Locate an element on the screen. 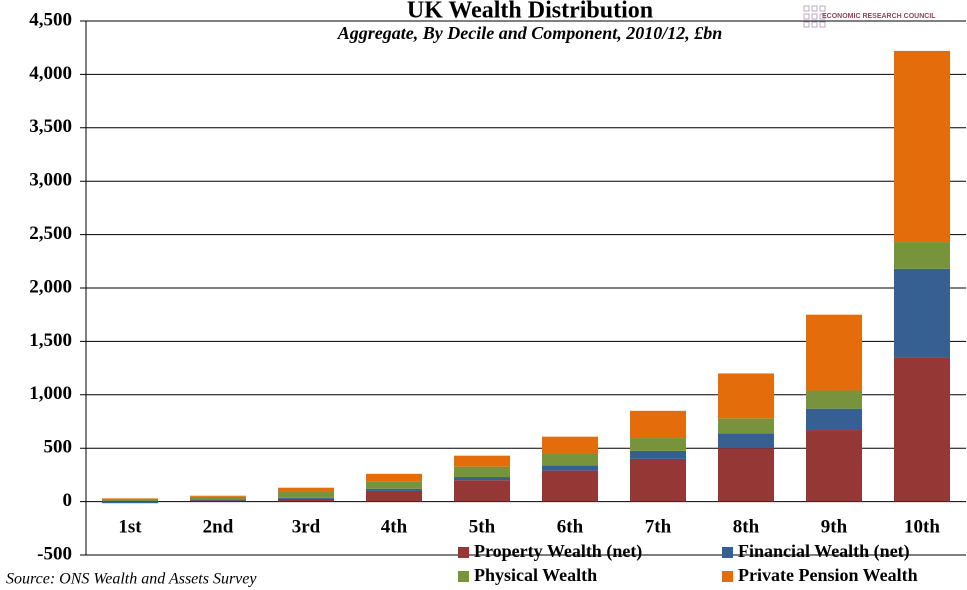 This screenshot has width=967, height=590. y-tick-label: 2,500 is located at coordinates (50, 233).